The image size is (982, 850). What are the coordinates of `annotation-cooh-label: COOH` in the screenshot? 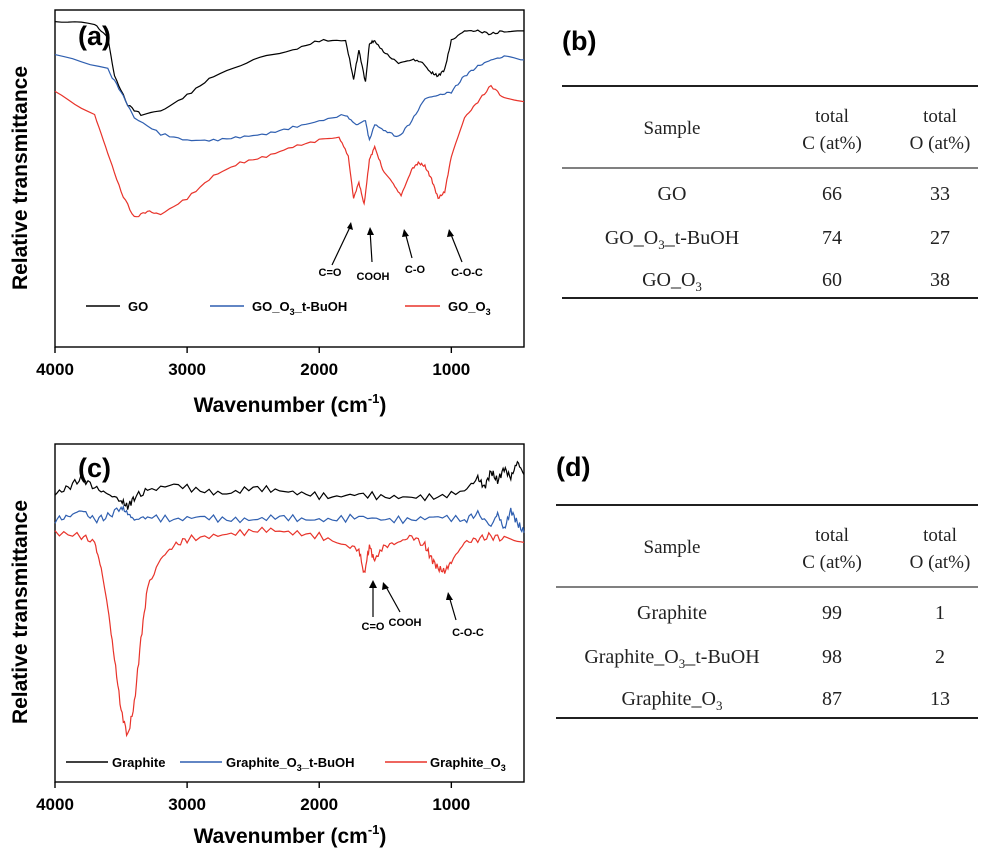 It's located at (373, 277).